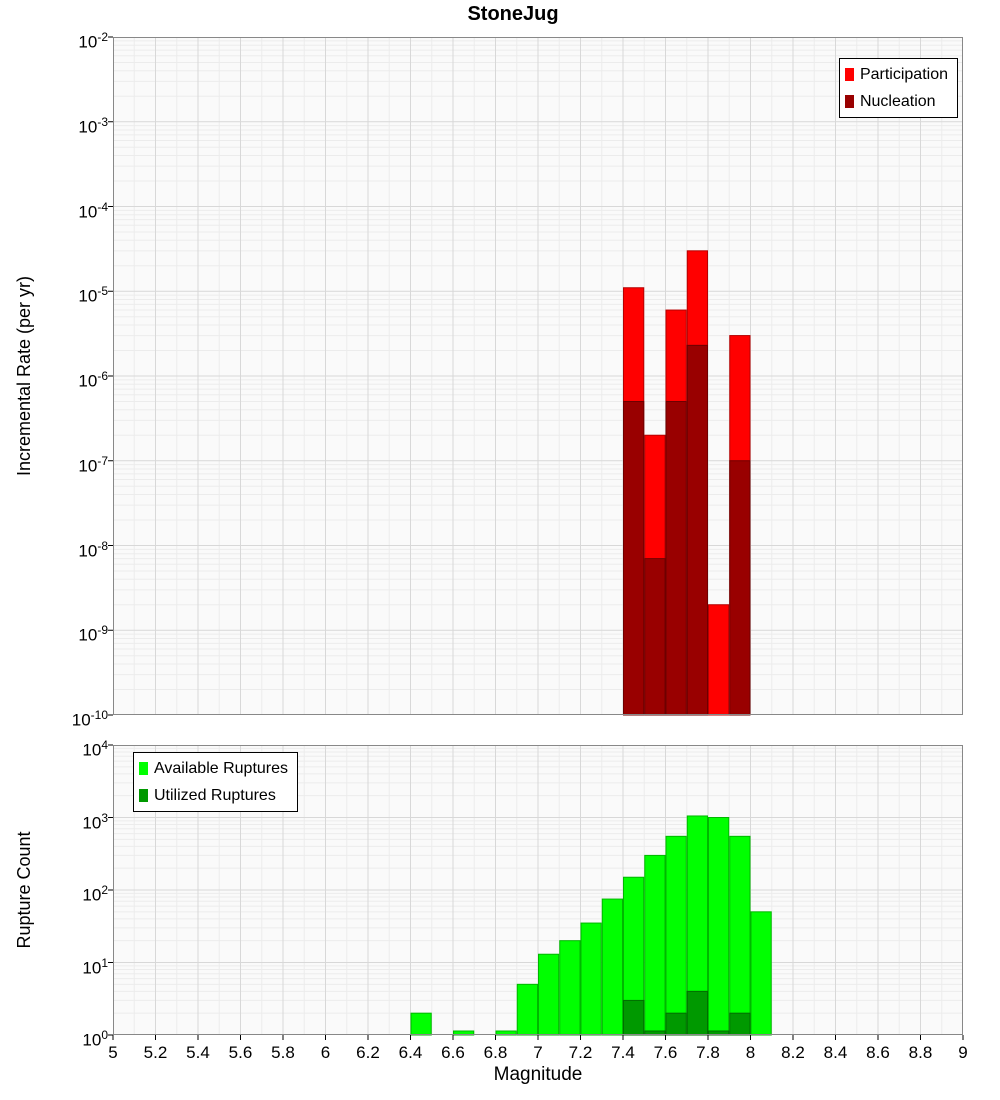  I want to click on legend-row-utilized: Utilized Ruptures, so click(213, 795).